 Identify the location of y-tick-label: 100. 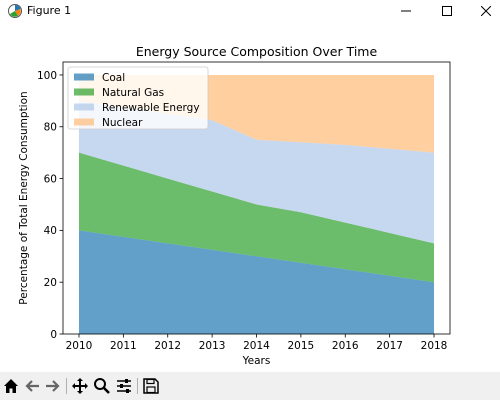
(47, 76).